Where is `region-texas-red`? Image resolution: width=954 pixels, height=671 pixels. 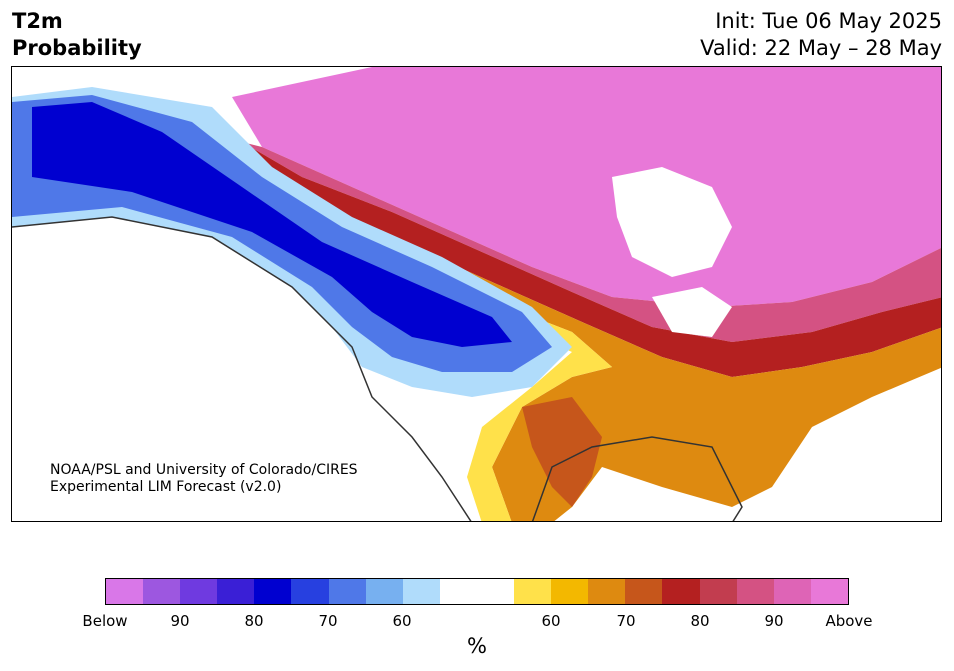
region-texas-red is located at coordinates (562, 452).